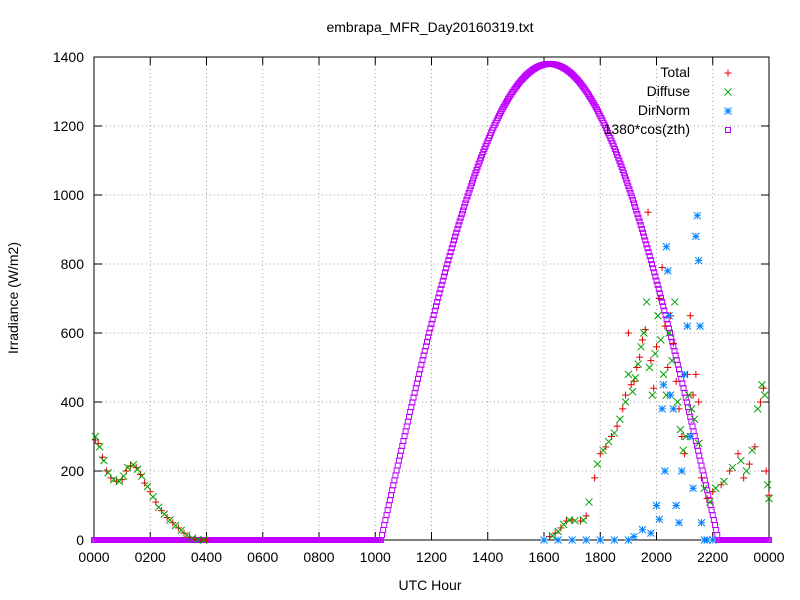 The width and height of the screenshot is (800, 600). What do you see at coordinates (600, 557) in the screenshot?
I see `x-tick-label: 1800` at bounding box center [600, 557].